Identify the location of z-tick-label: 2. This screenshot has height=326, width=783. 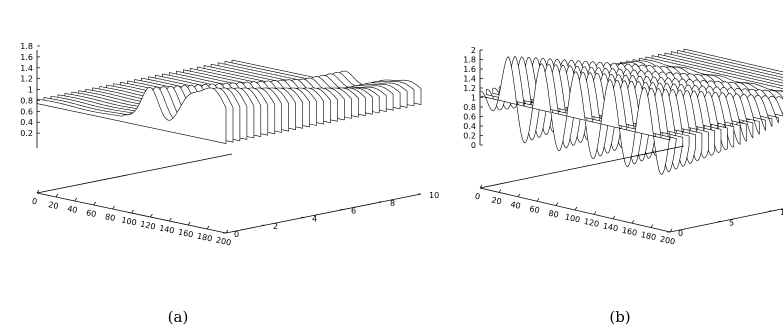
(473, 50).